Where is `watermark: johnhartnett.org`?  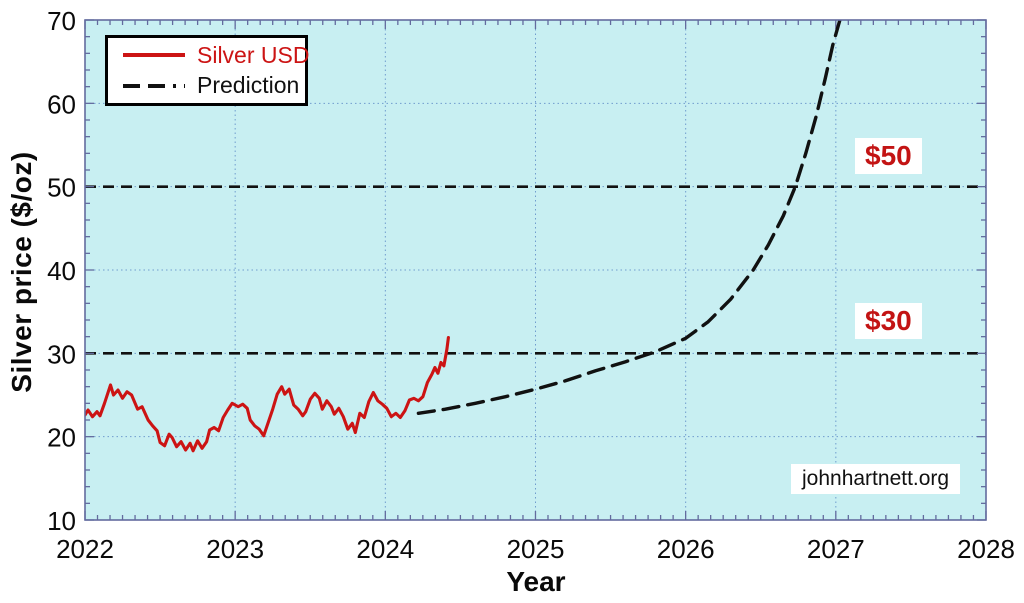 watermark: johnhartnett.org is located at coordinates (876, 479).